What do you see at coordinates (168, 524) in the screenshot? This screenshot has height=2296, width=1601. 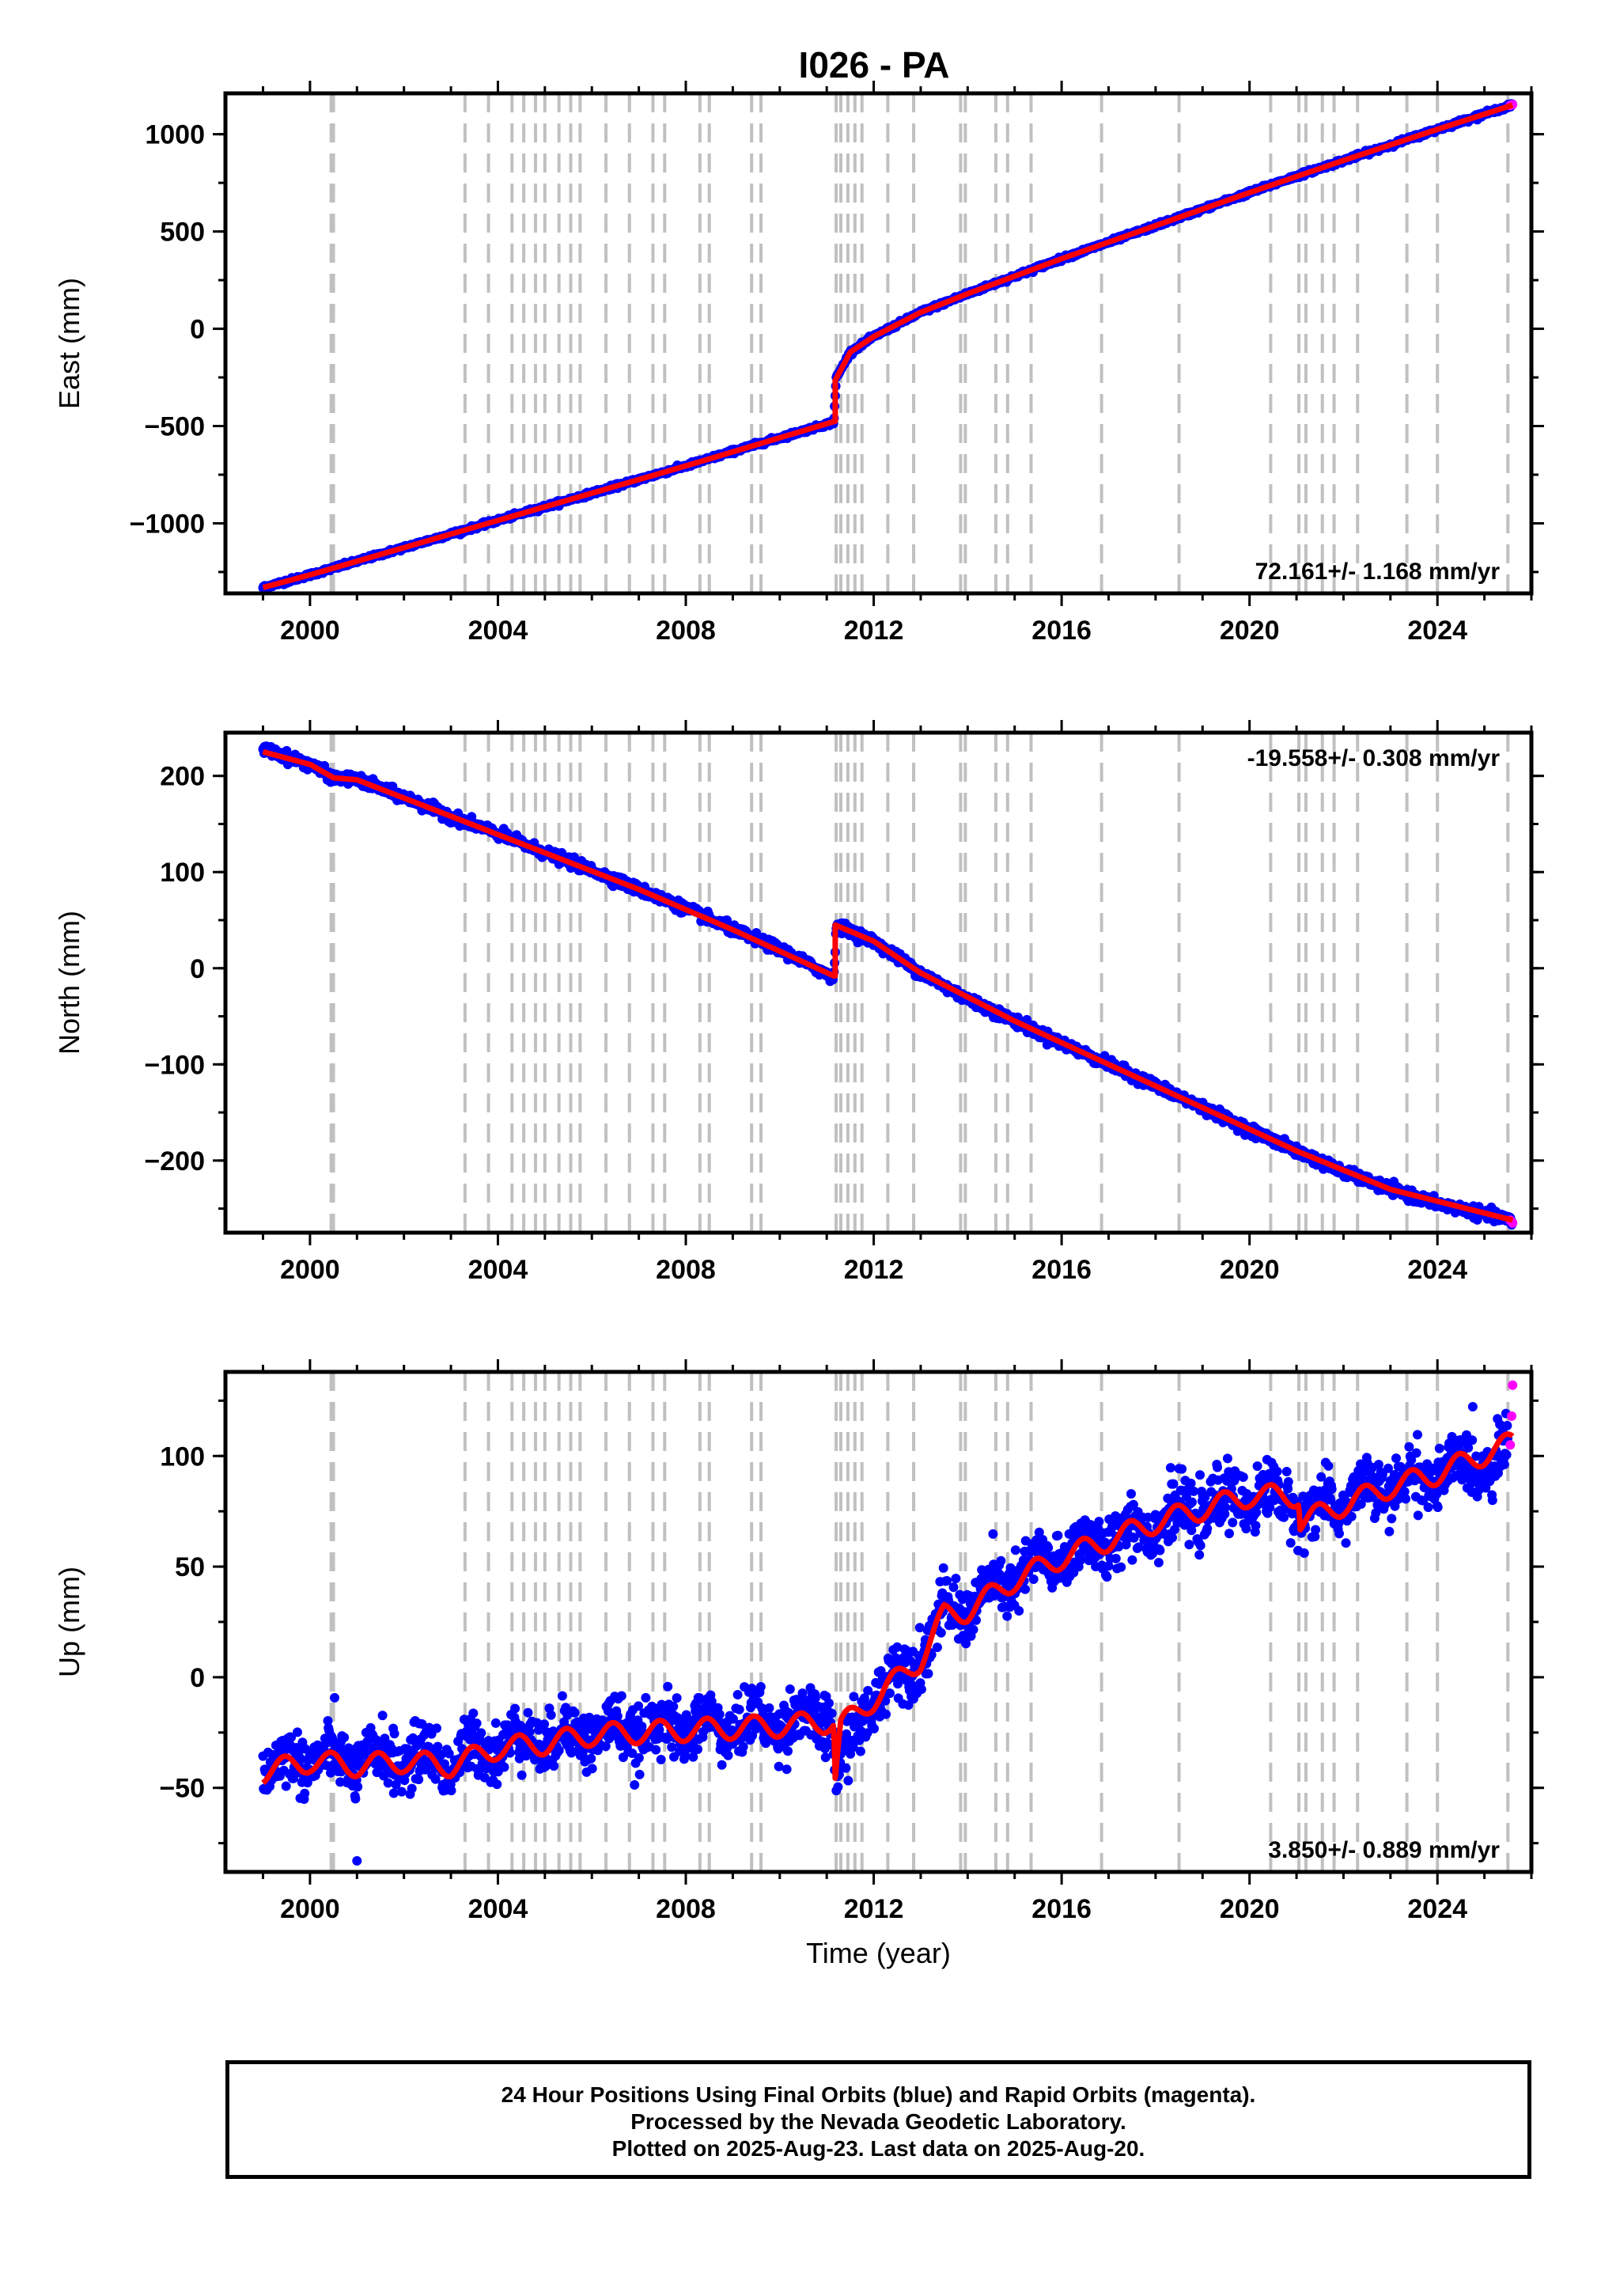 I see `y-tick-label: −1000` at bounding box center [168, 524].